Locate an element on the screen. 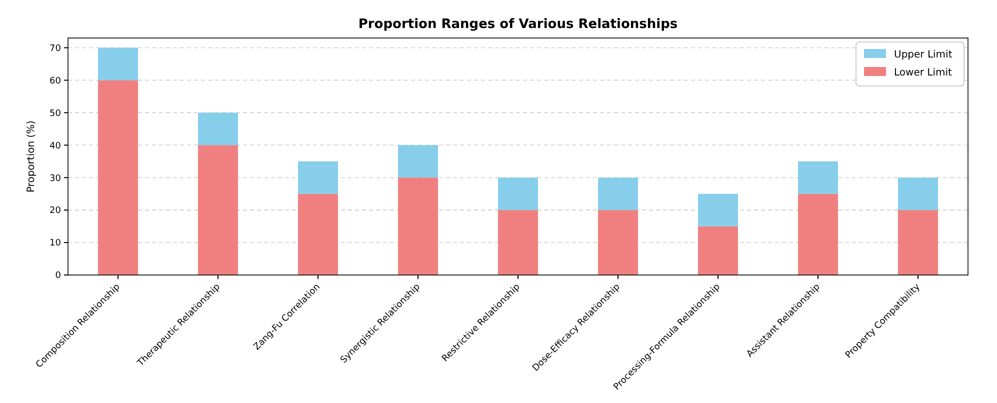 The height and width of the screenshot is (403, 997). y-tick-label: 60 is located at coordinates (56, 81).